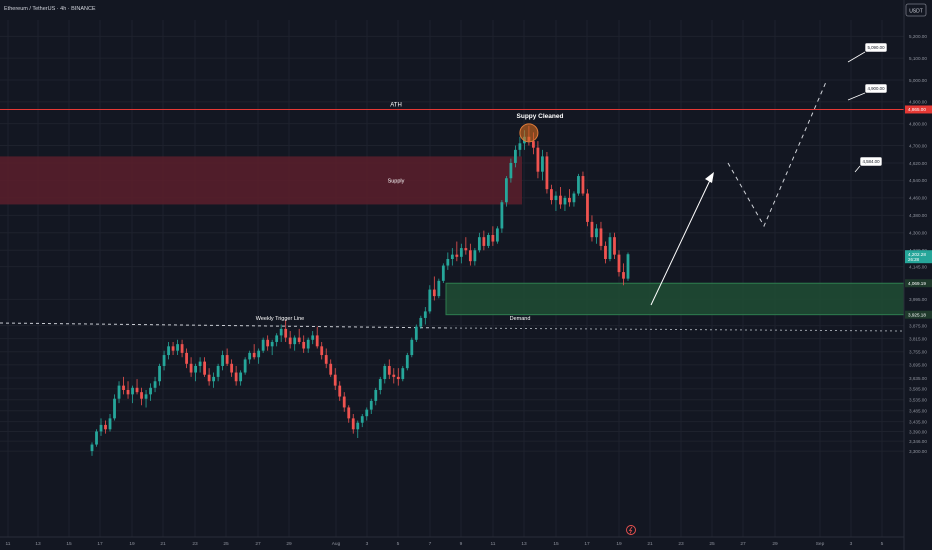  What do you see at coordinates (677, 329) in the screenshot?
I see `demand-midline` at bounding box center [677, 329].